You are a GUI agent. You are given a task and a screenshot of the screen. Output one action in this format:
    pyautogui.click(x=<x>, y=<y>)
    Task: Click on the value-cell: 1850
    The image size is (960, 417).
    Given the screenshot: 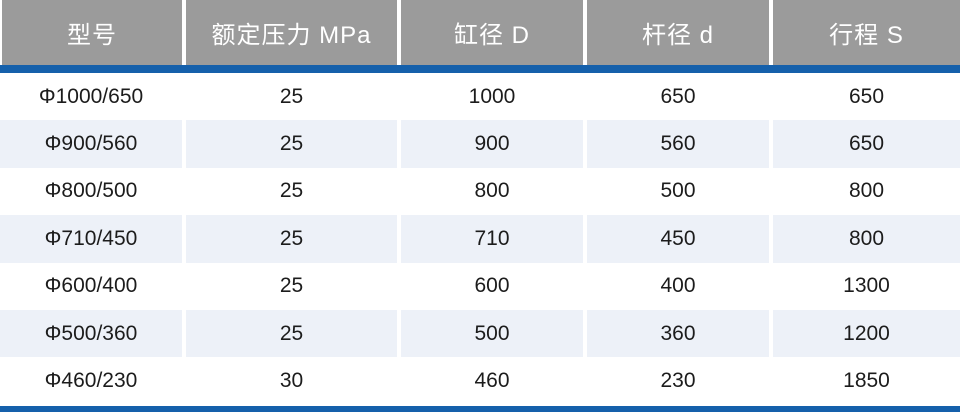 What is the action you would take?
    pyautogui.click(x=866, y=381)
    